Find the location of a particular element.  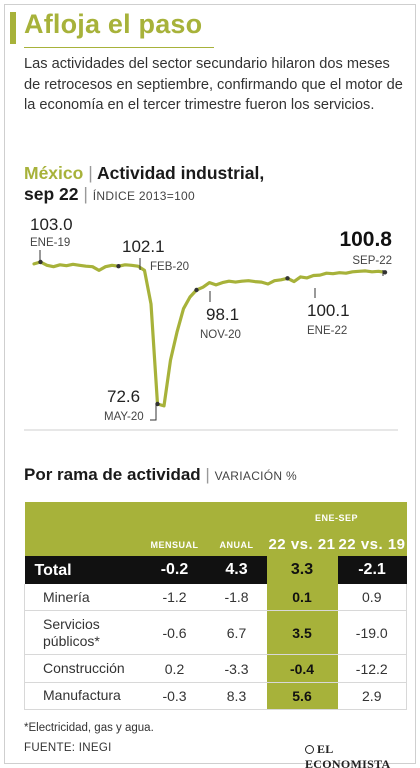

cell-22-vs-21: 3.3 is located at coordinates (302, 570).